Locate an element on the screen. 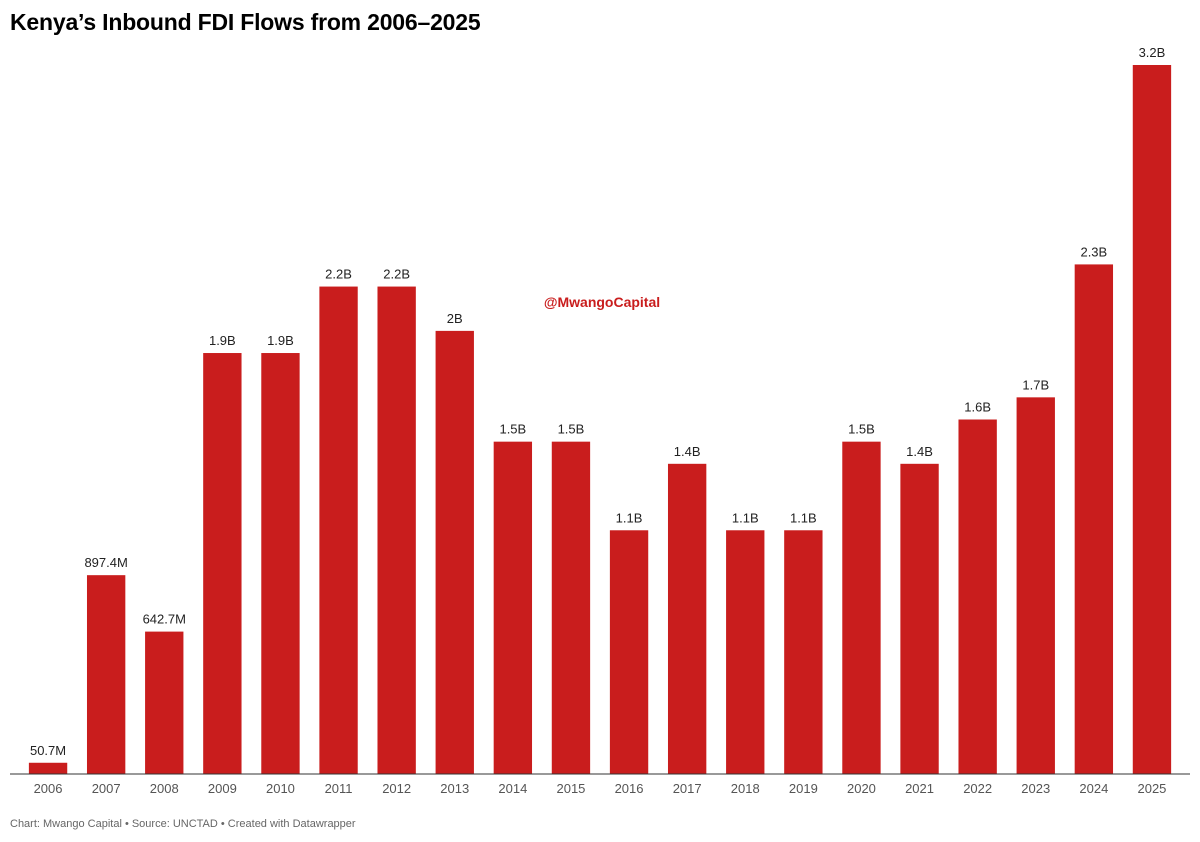 The width and height of the screenshot is (1200, 842). bar-value-label-2019: 1.1B is located at coordinates (803, 517).